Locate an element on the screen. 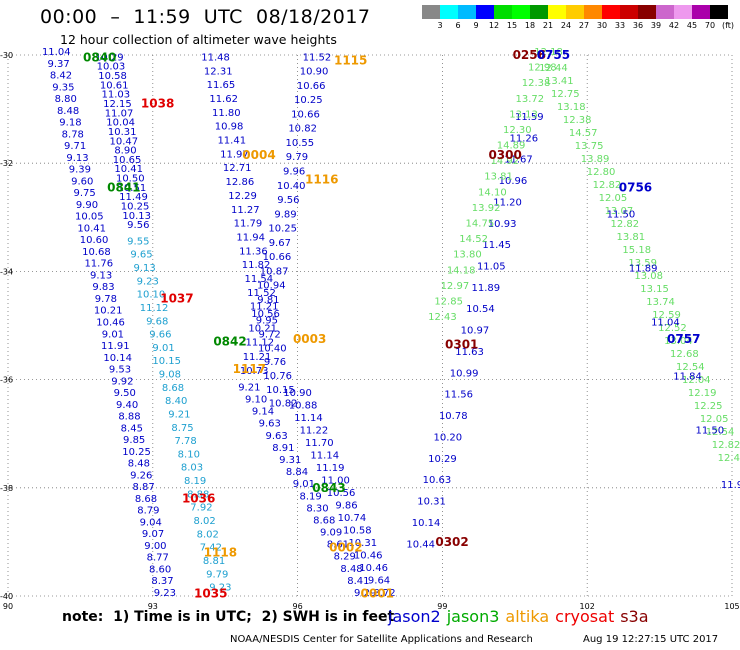  swh-value: 9.90 is located at coordinates (87, 205).